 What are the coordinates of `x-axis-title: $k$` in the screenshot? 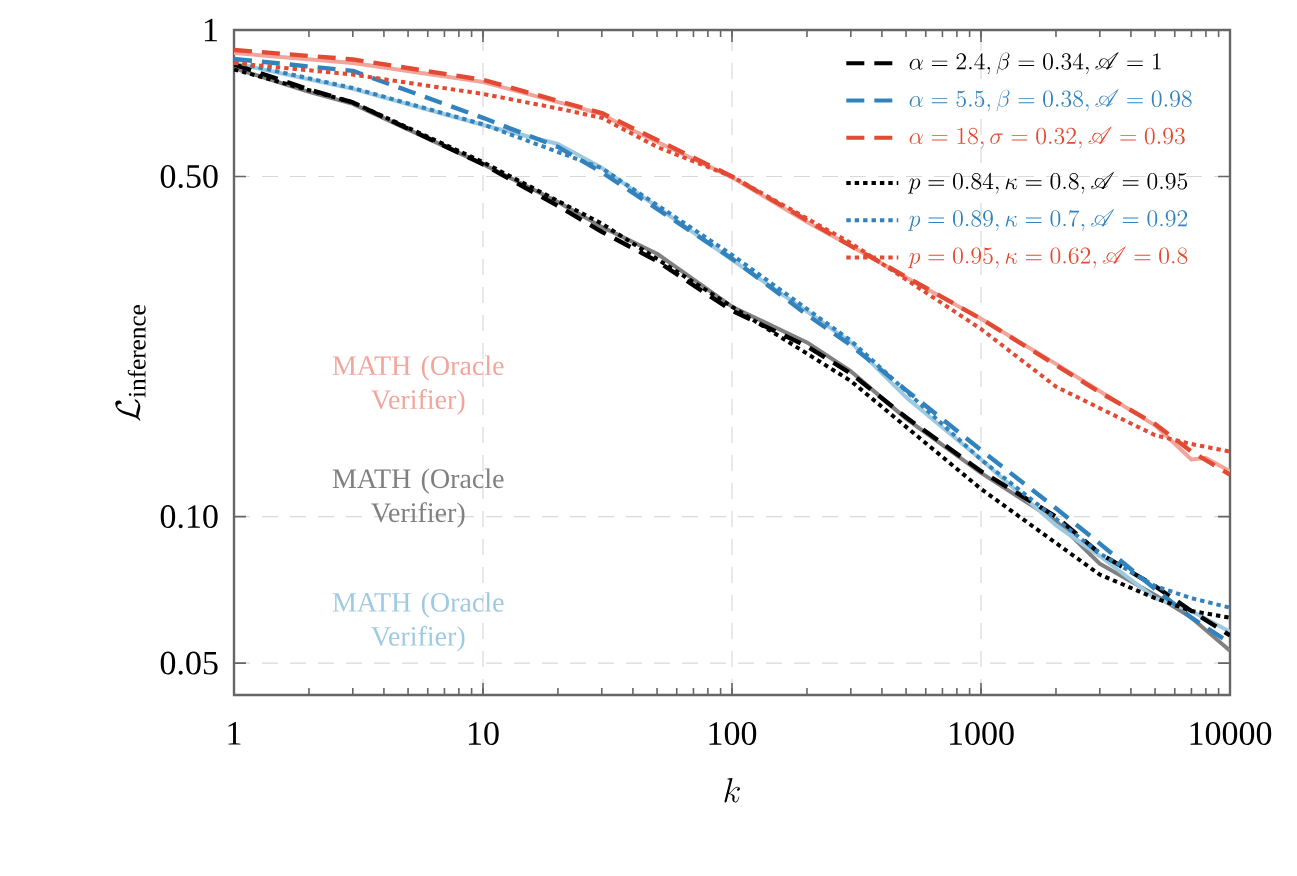 It's located at (732, 790).